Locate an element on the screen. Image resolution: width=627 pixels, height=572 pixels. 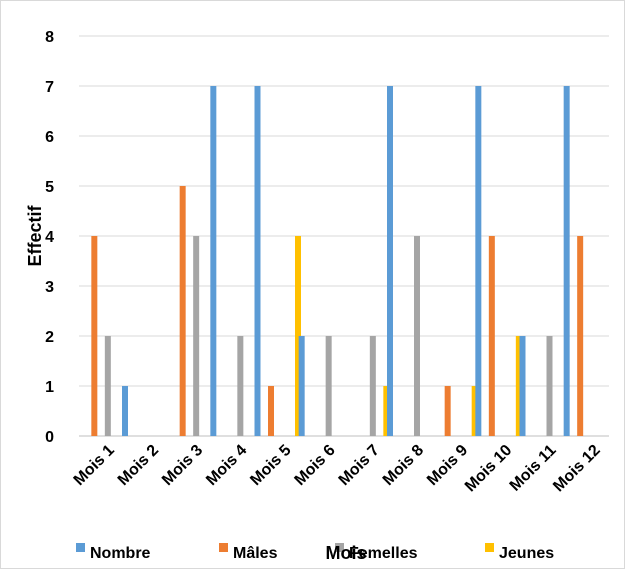
legend-swatch-jeunes is located at coordinates (489, 547).